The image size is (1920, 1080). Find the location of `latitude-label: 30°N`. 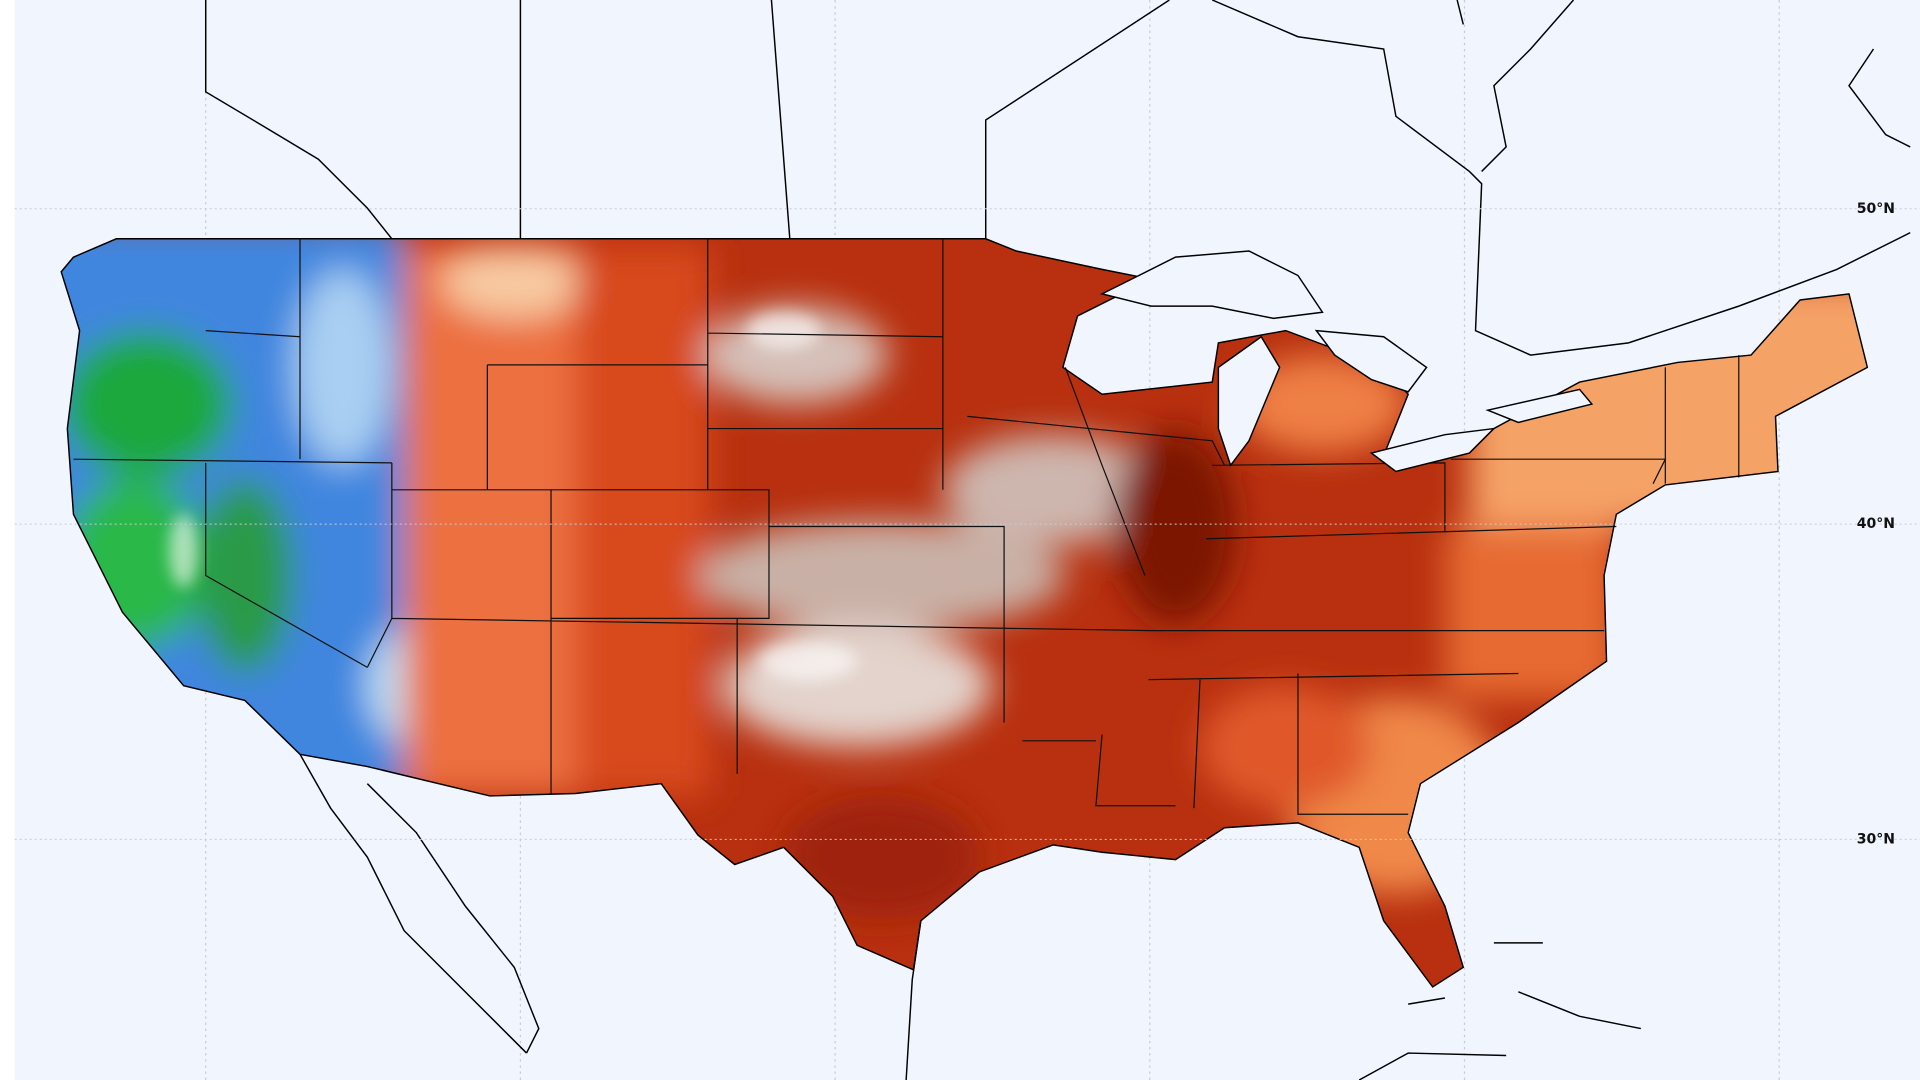

latitude-label: 30°N is located at coordinates (1876, 839).